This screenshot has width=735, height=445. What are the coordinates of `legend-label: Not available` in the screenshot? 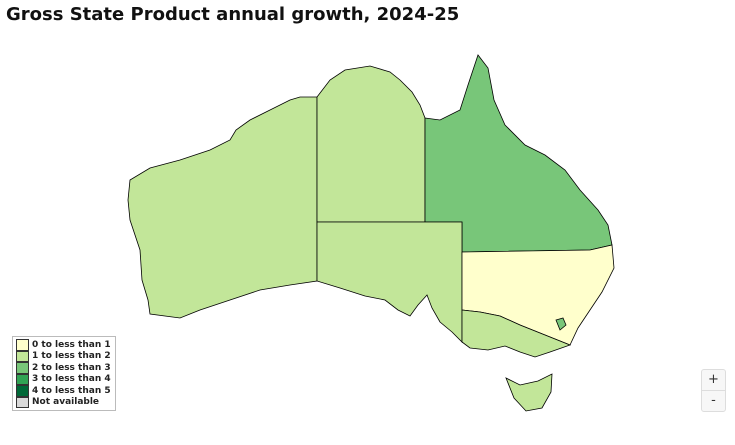 It's located at (66, 402).